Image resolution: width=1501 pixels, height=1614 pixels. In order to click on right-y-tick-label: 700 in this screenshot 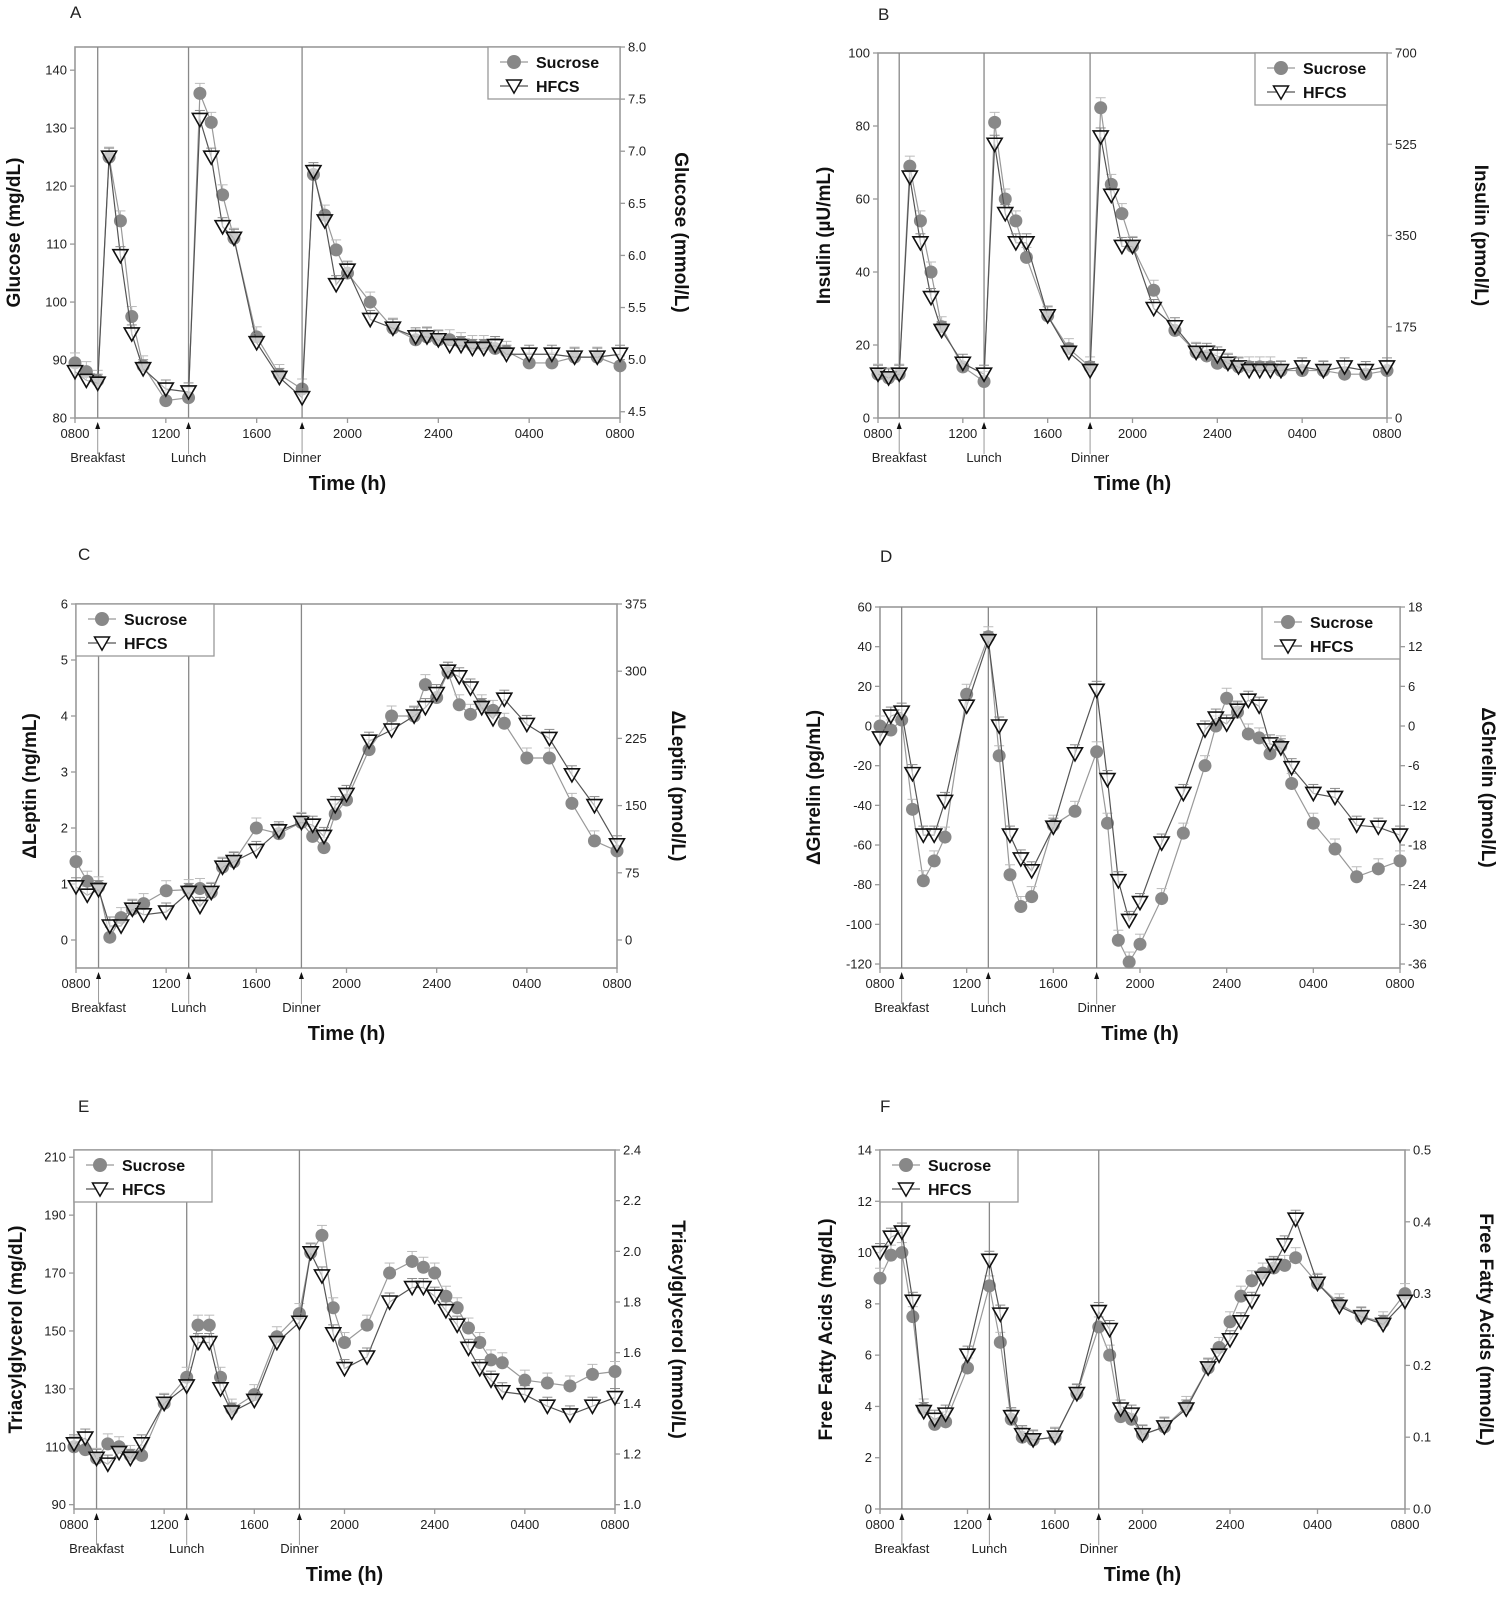, I will do `click(1406, 53)`.